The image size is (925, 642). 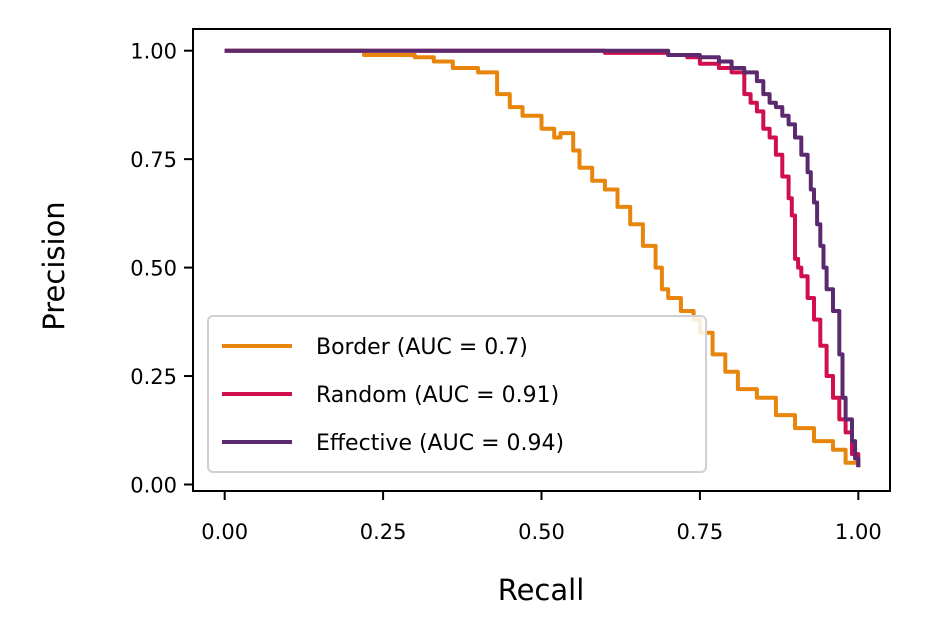 I want to click on legend-label: Border (AUC = 0.7), so click(x=422, y=347).